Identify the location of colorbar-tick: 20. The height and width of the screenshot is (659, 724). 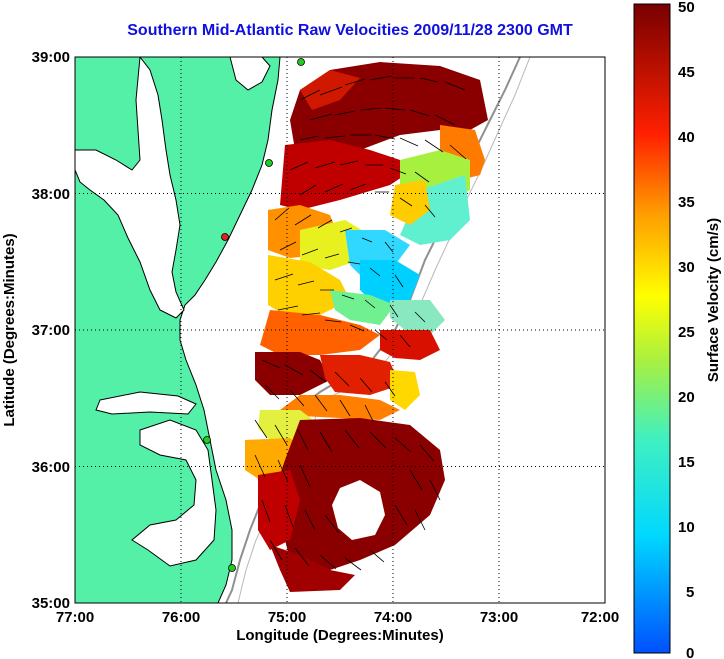
(686, 397).